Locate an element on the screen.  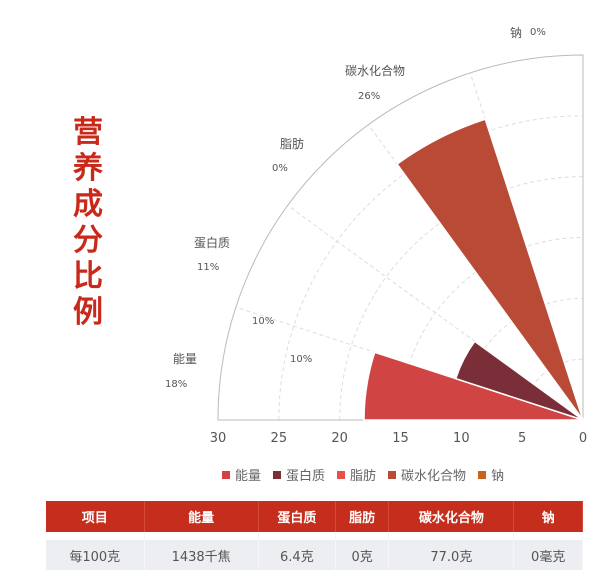
table-header: 蛋白质 is located at coordinates (297, 516).